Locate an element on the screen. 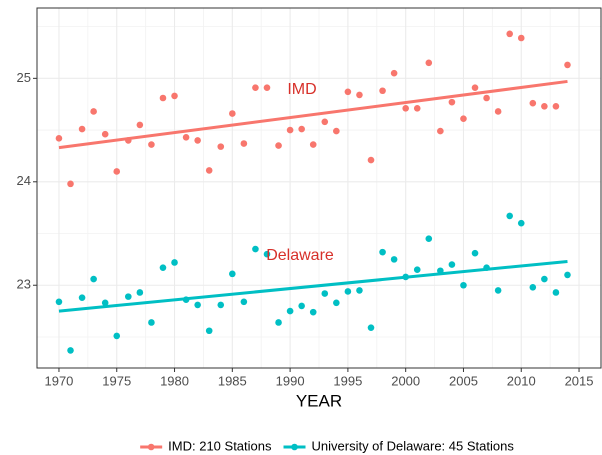  y-tick-label: 25 is located at coordinates (24, 77).